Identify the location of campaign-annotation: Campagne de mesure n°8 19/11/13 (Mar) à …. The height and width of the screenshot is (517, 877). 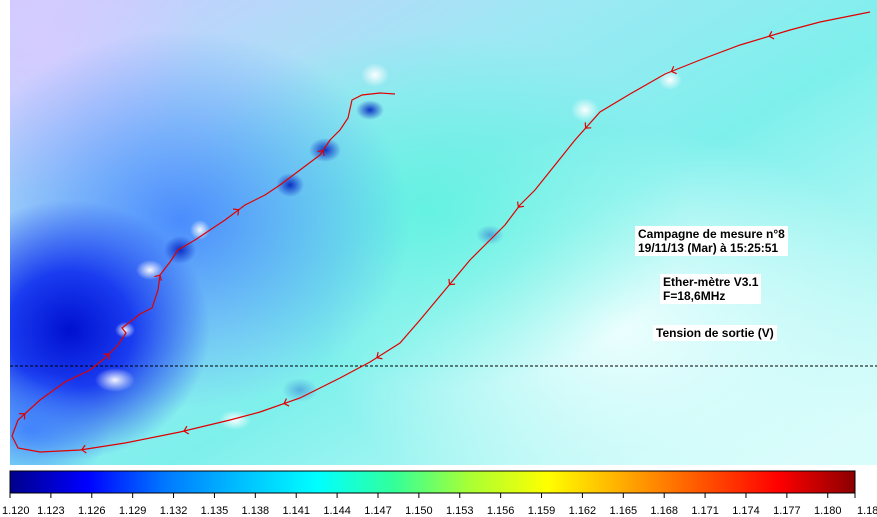
(711, 241).